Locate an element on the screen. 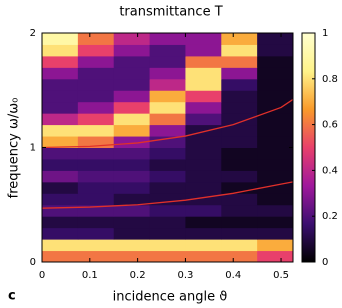 The height and width of the screenshot is (308, 342). x-tick-label: 0.4 is located at coordinates (233, 275).